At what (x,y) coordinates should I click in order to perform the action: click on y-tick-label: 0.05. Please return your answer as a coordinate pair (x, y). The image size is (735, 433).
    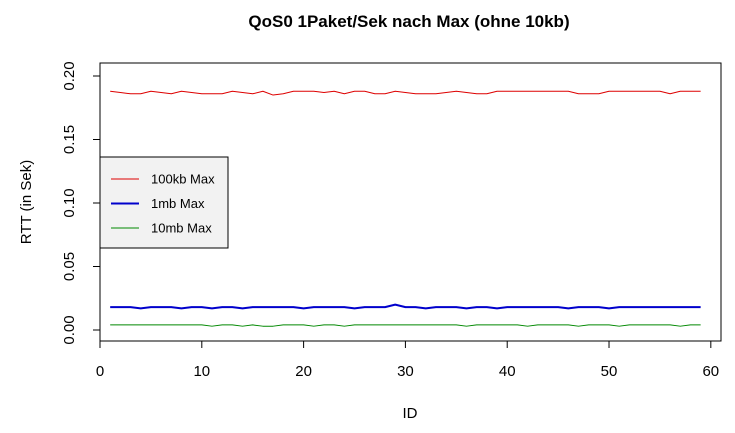
    Looking at the image, I should click on (69, 266).